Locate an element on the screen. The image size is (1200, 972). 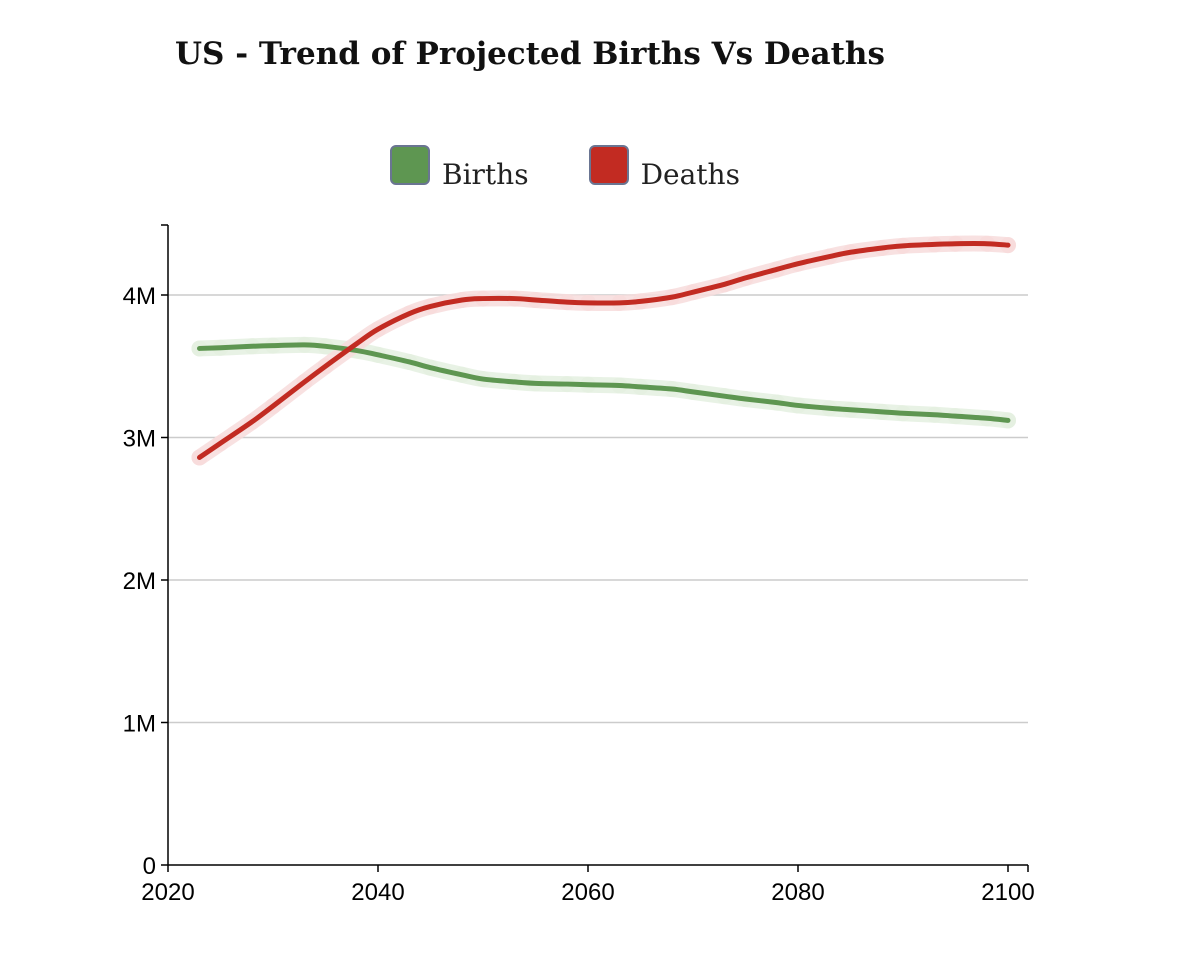
y-tick-label-2: 2M is located at coordinates (139, 581).